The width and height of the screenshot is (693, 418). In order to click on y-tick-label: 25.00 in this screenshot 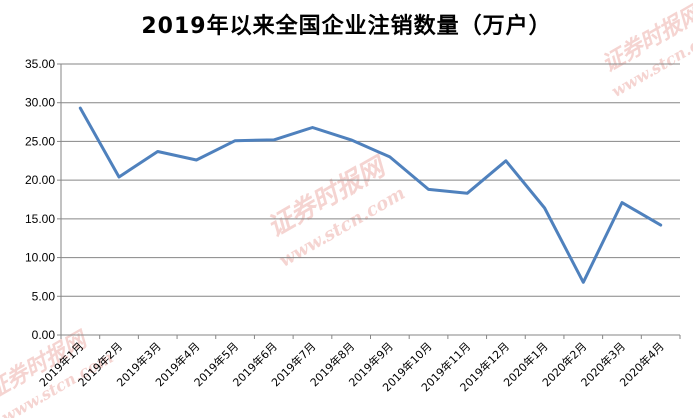, I will do `click(40, 141)`.